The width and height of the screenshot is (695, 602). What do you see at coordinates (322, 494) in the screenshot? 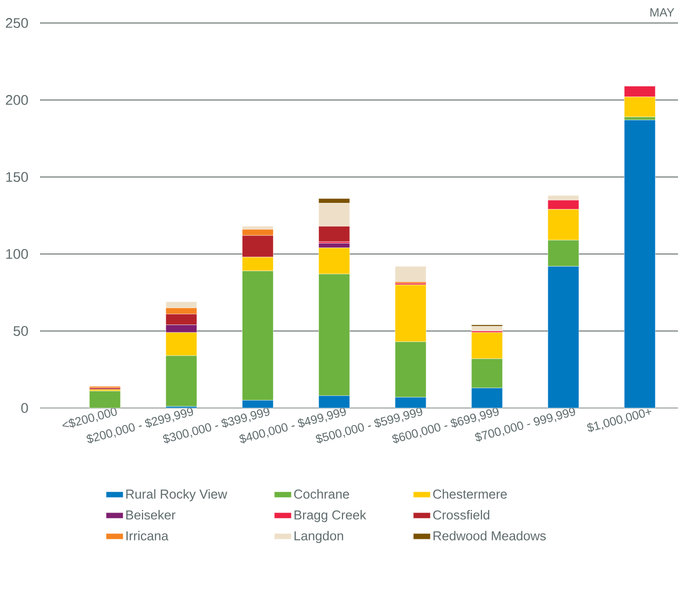
I see `legend-label: Cochrane` at bounding box center [322, 494].